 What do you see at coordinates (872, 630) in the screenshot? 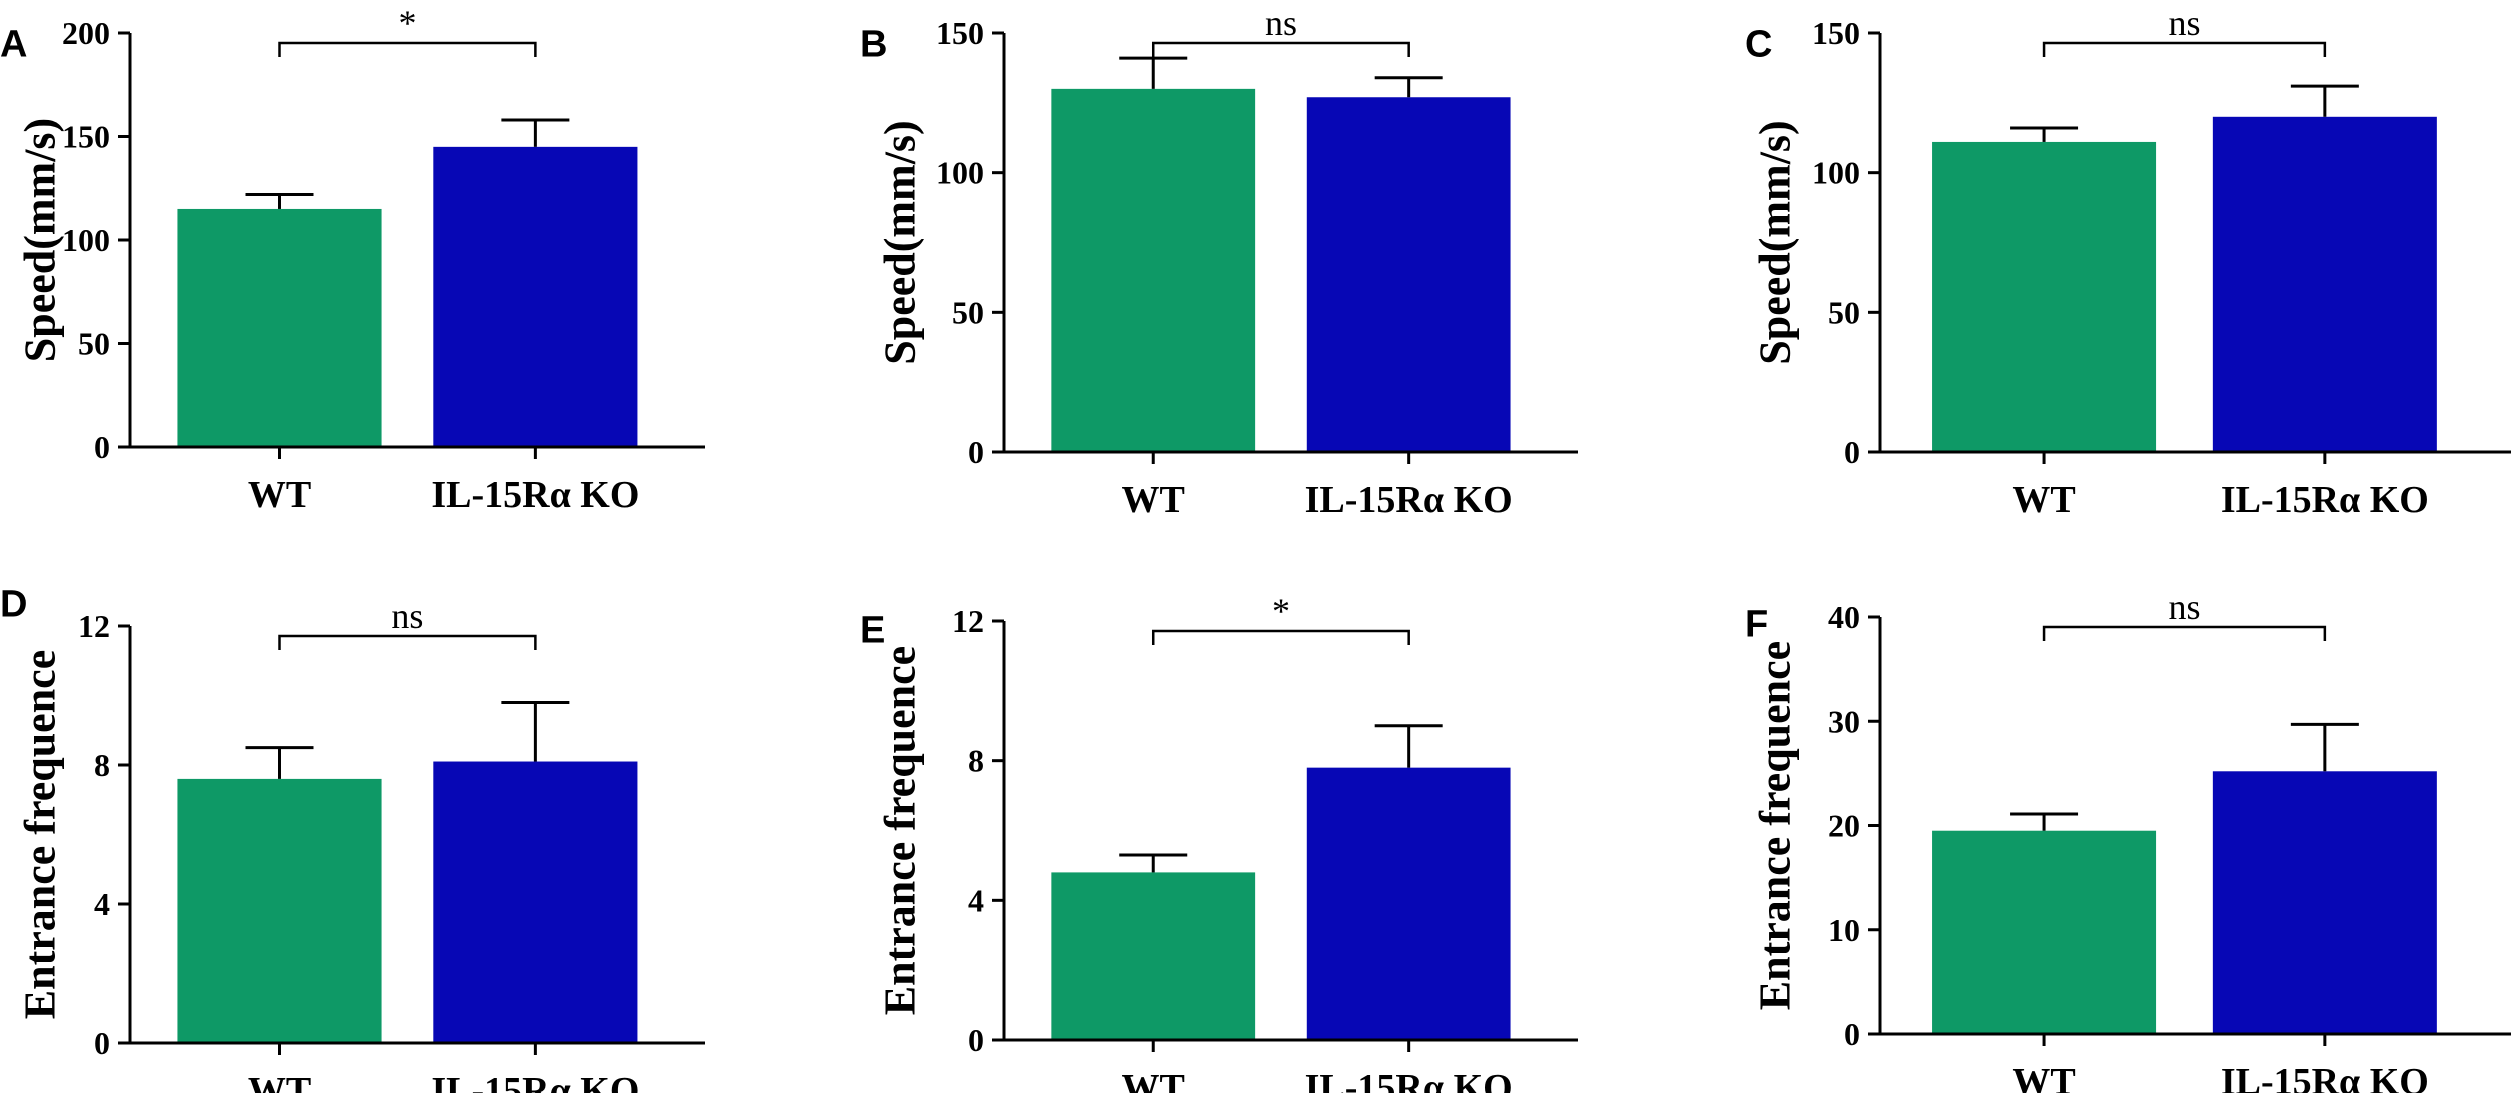
I see `panel-label: E` at bounding box center [872, 630].